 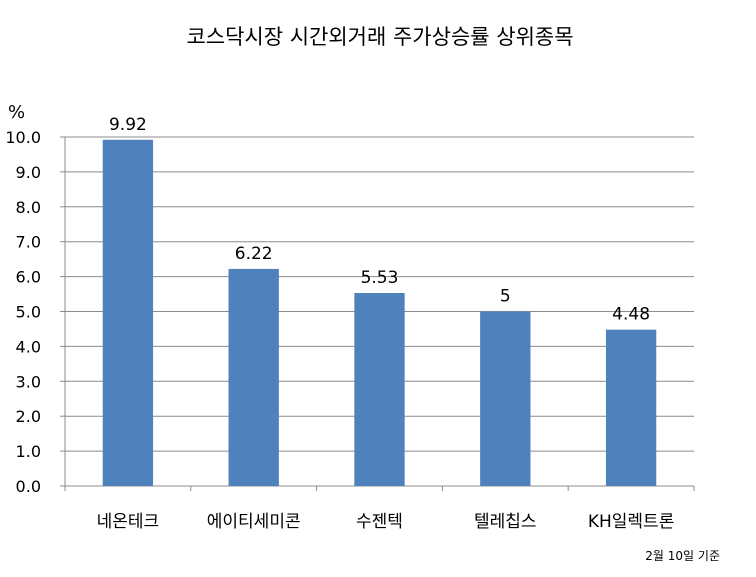 What do you see at coordinates (28, 242) in the screenshot?
I see `y-tick-label: 7.0` at bounding box center [28, 242].